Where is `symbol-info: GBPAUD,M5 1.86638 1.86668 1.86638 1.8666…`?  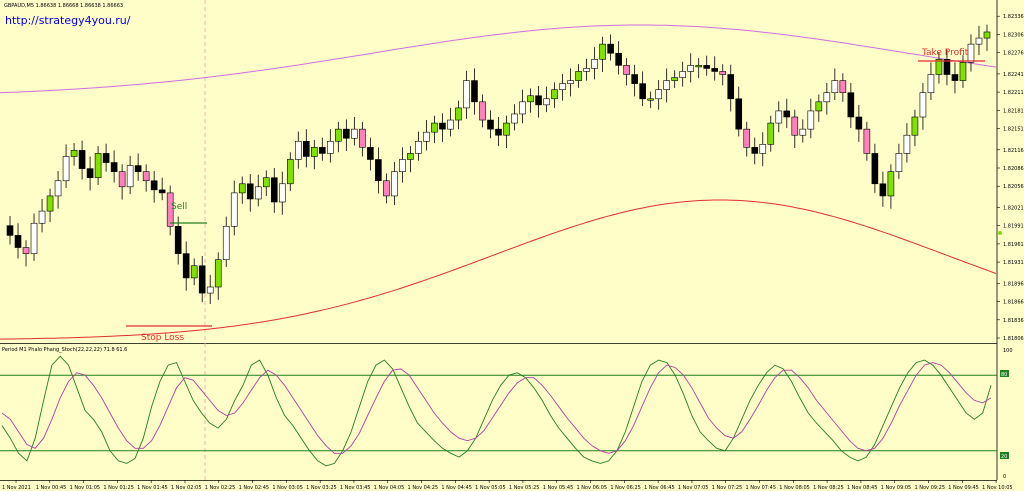
symbol-info: GBPAUD,M5 1.86638 1.86668 1.86638 1.8666… is located at coordinates (63, 6).